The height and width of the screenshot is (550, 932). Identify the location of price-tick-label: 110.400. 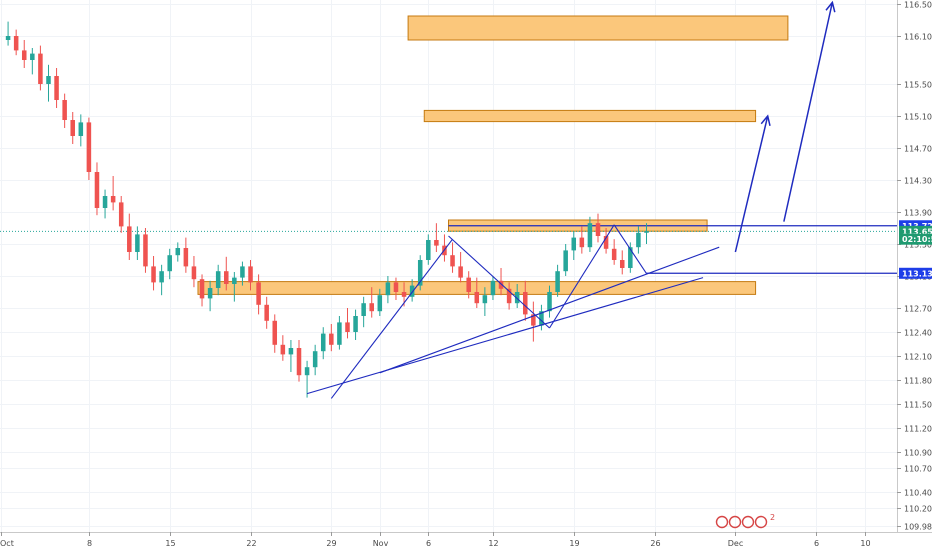
(918, 493).